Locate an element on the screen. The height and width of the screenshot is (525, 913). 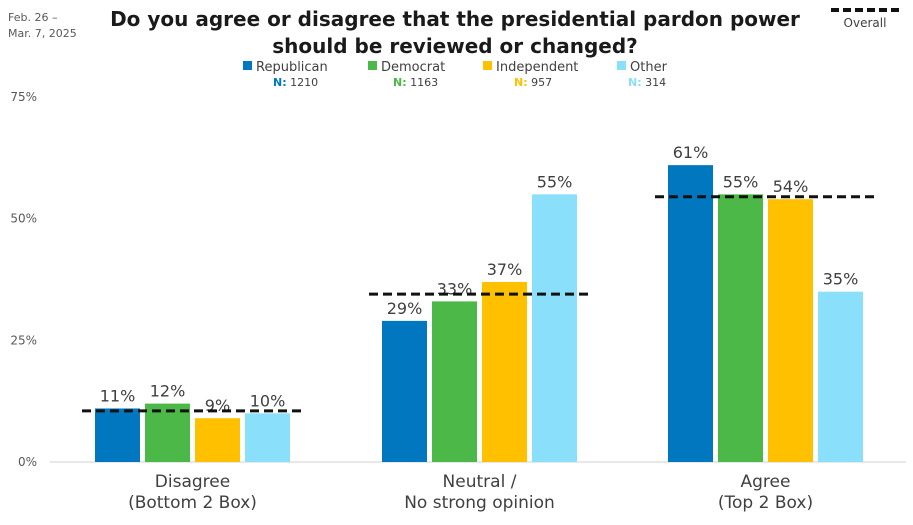
data-label: 54% is located at coordinates (791, 186).